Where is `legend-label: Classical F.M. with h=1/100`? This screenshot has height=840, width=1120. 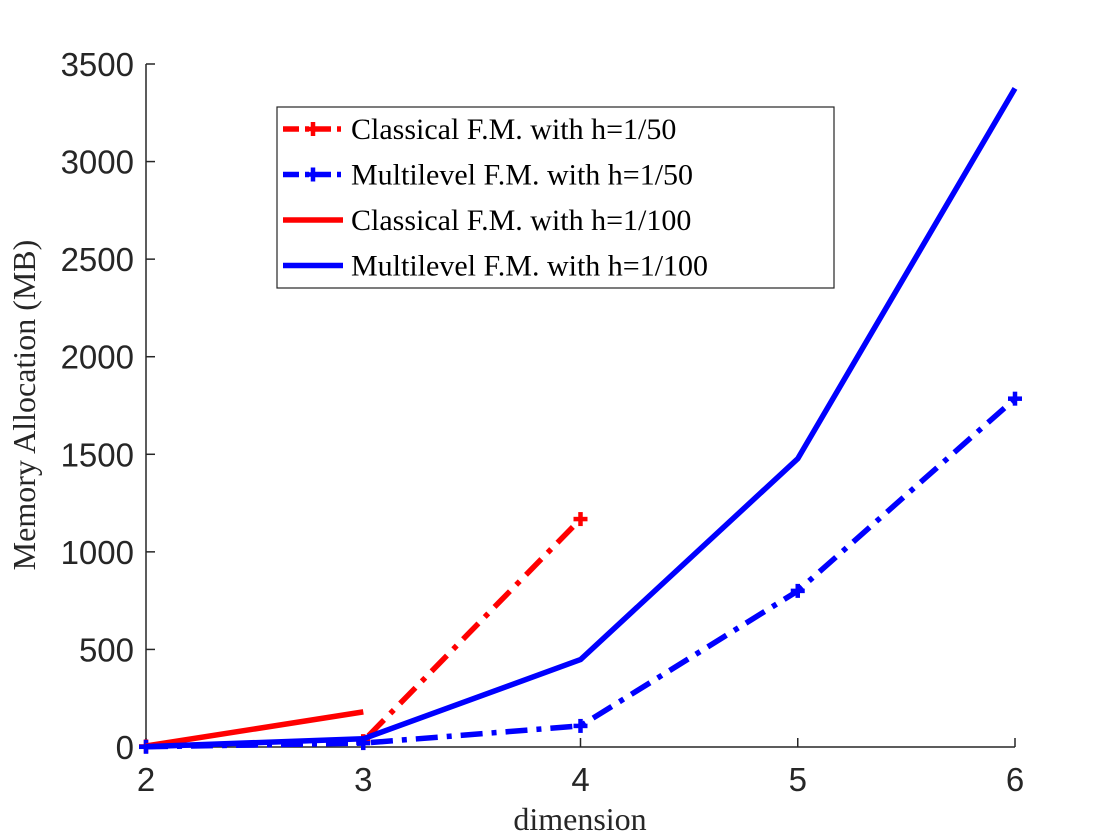 legend-label: Classical F.M. with h=1/100 is located at coordinates (521, 220).